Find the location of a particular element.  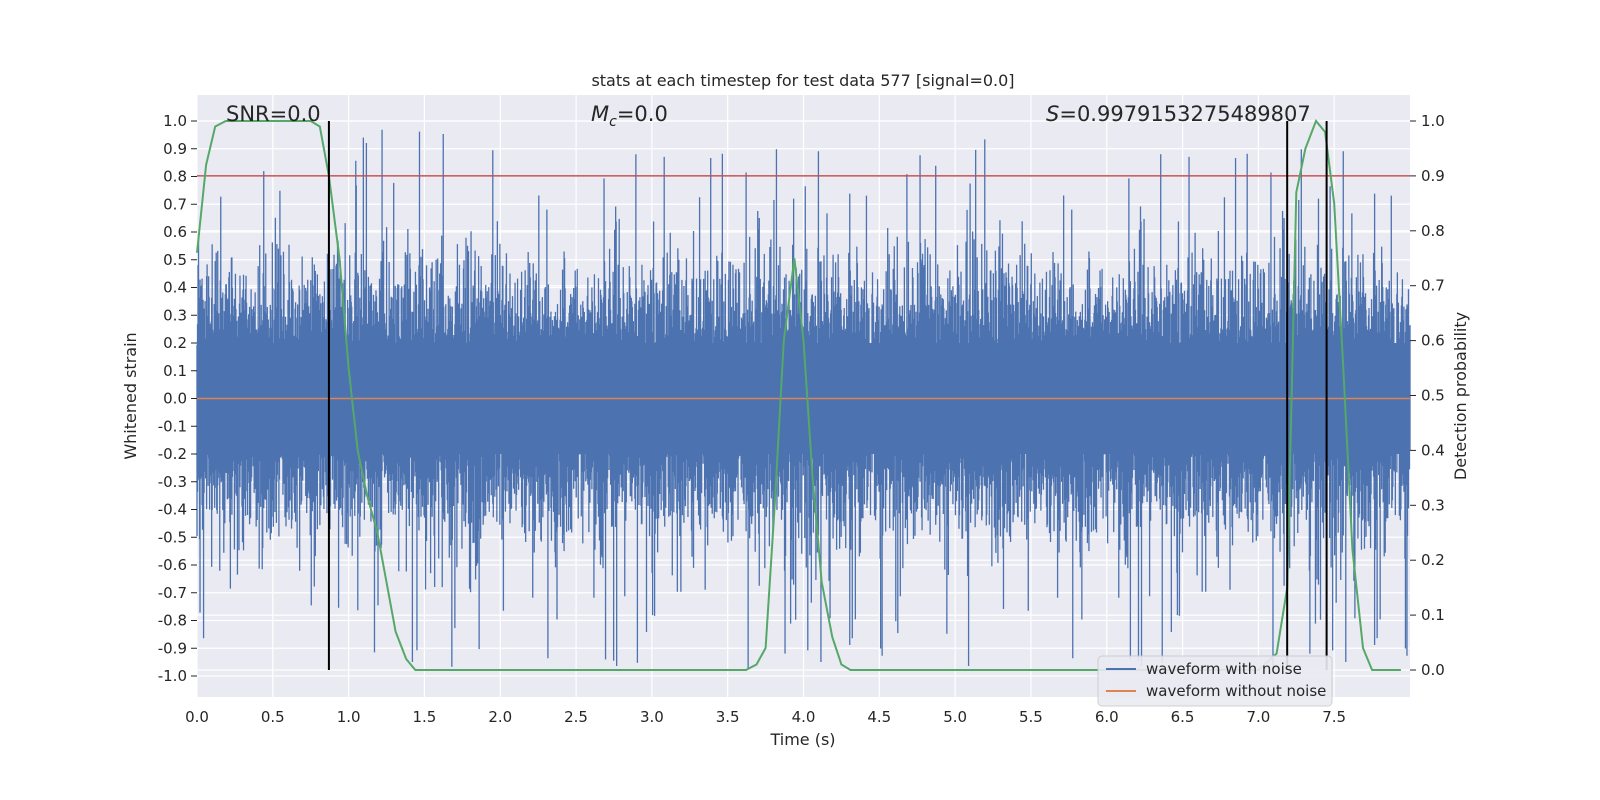

left-y-tick-label: -0.4 is located at coordinates (172, 510).